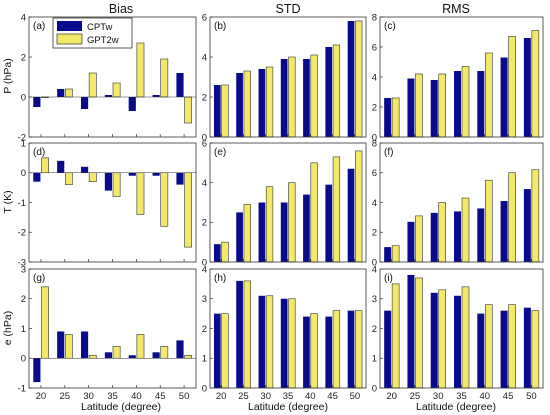 The image size is (550, 415). I want to click on x-tick-label: 20, so click(221, 396).